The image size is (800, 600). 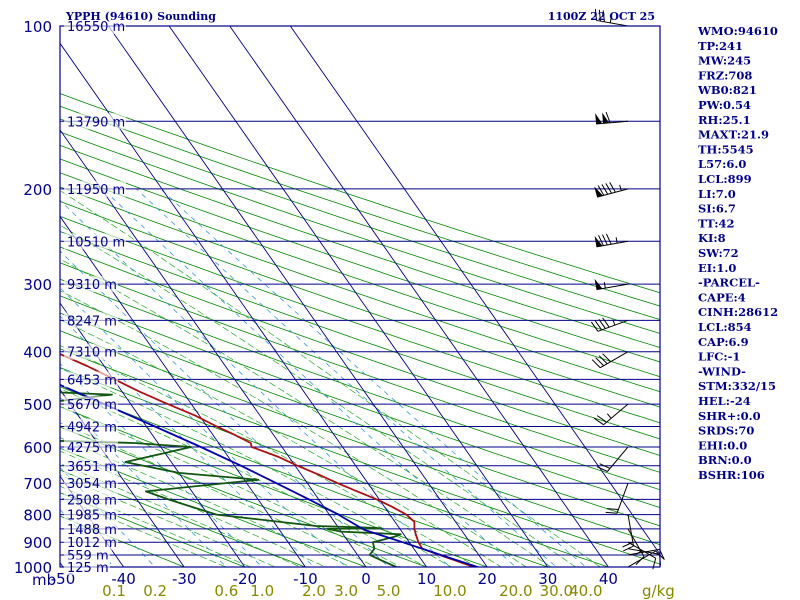 What do you see at coordinates (92, 500) in the screenshot?
I see `height-label: 2508 m` at bounding box center [92, 500].